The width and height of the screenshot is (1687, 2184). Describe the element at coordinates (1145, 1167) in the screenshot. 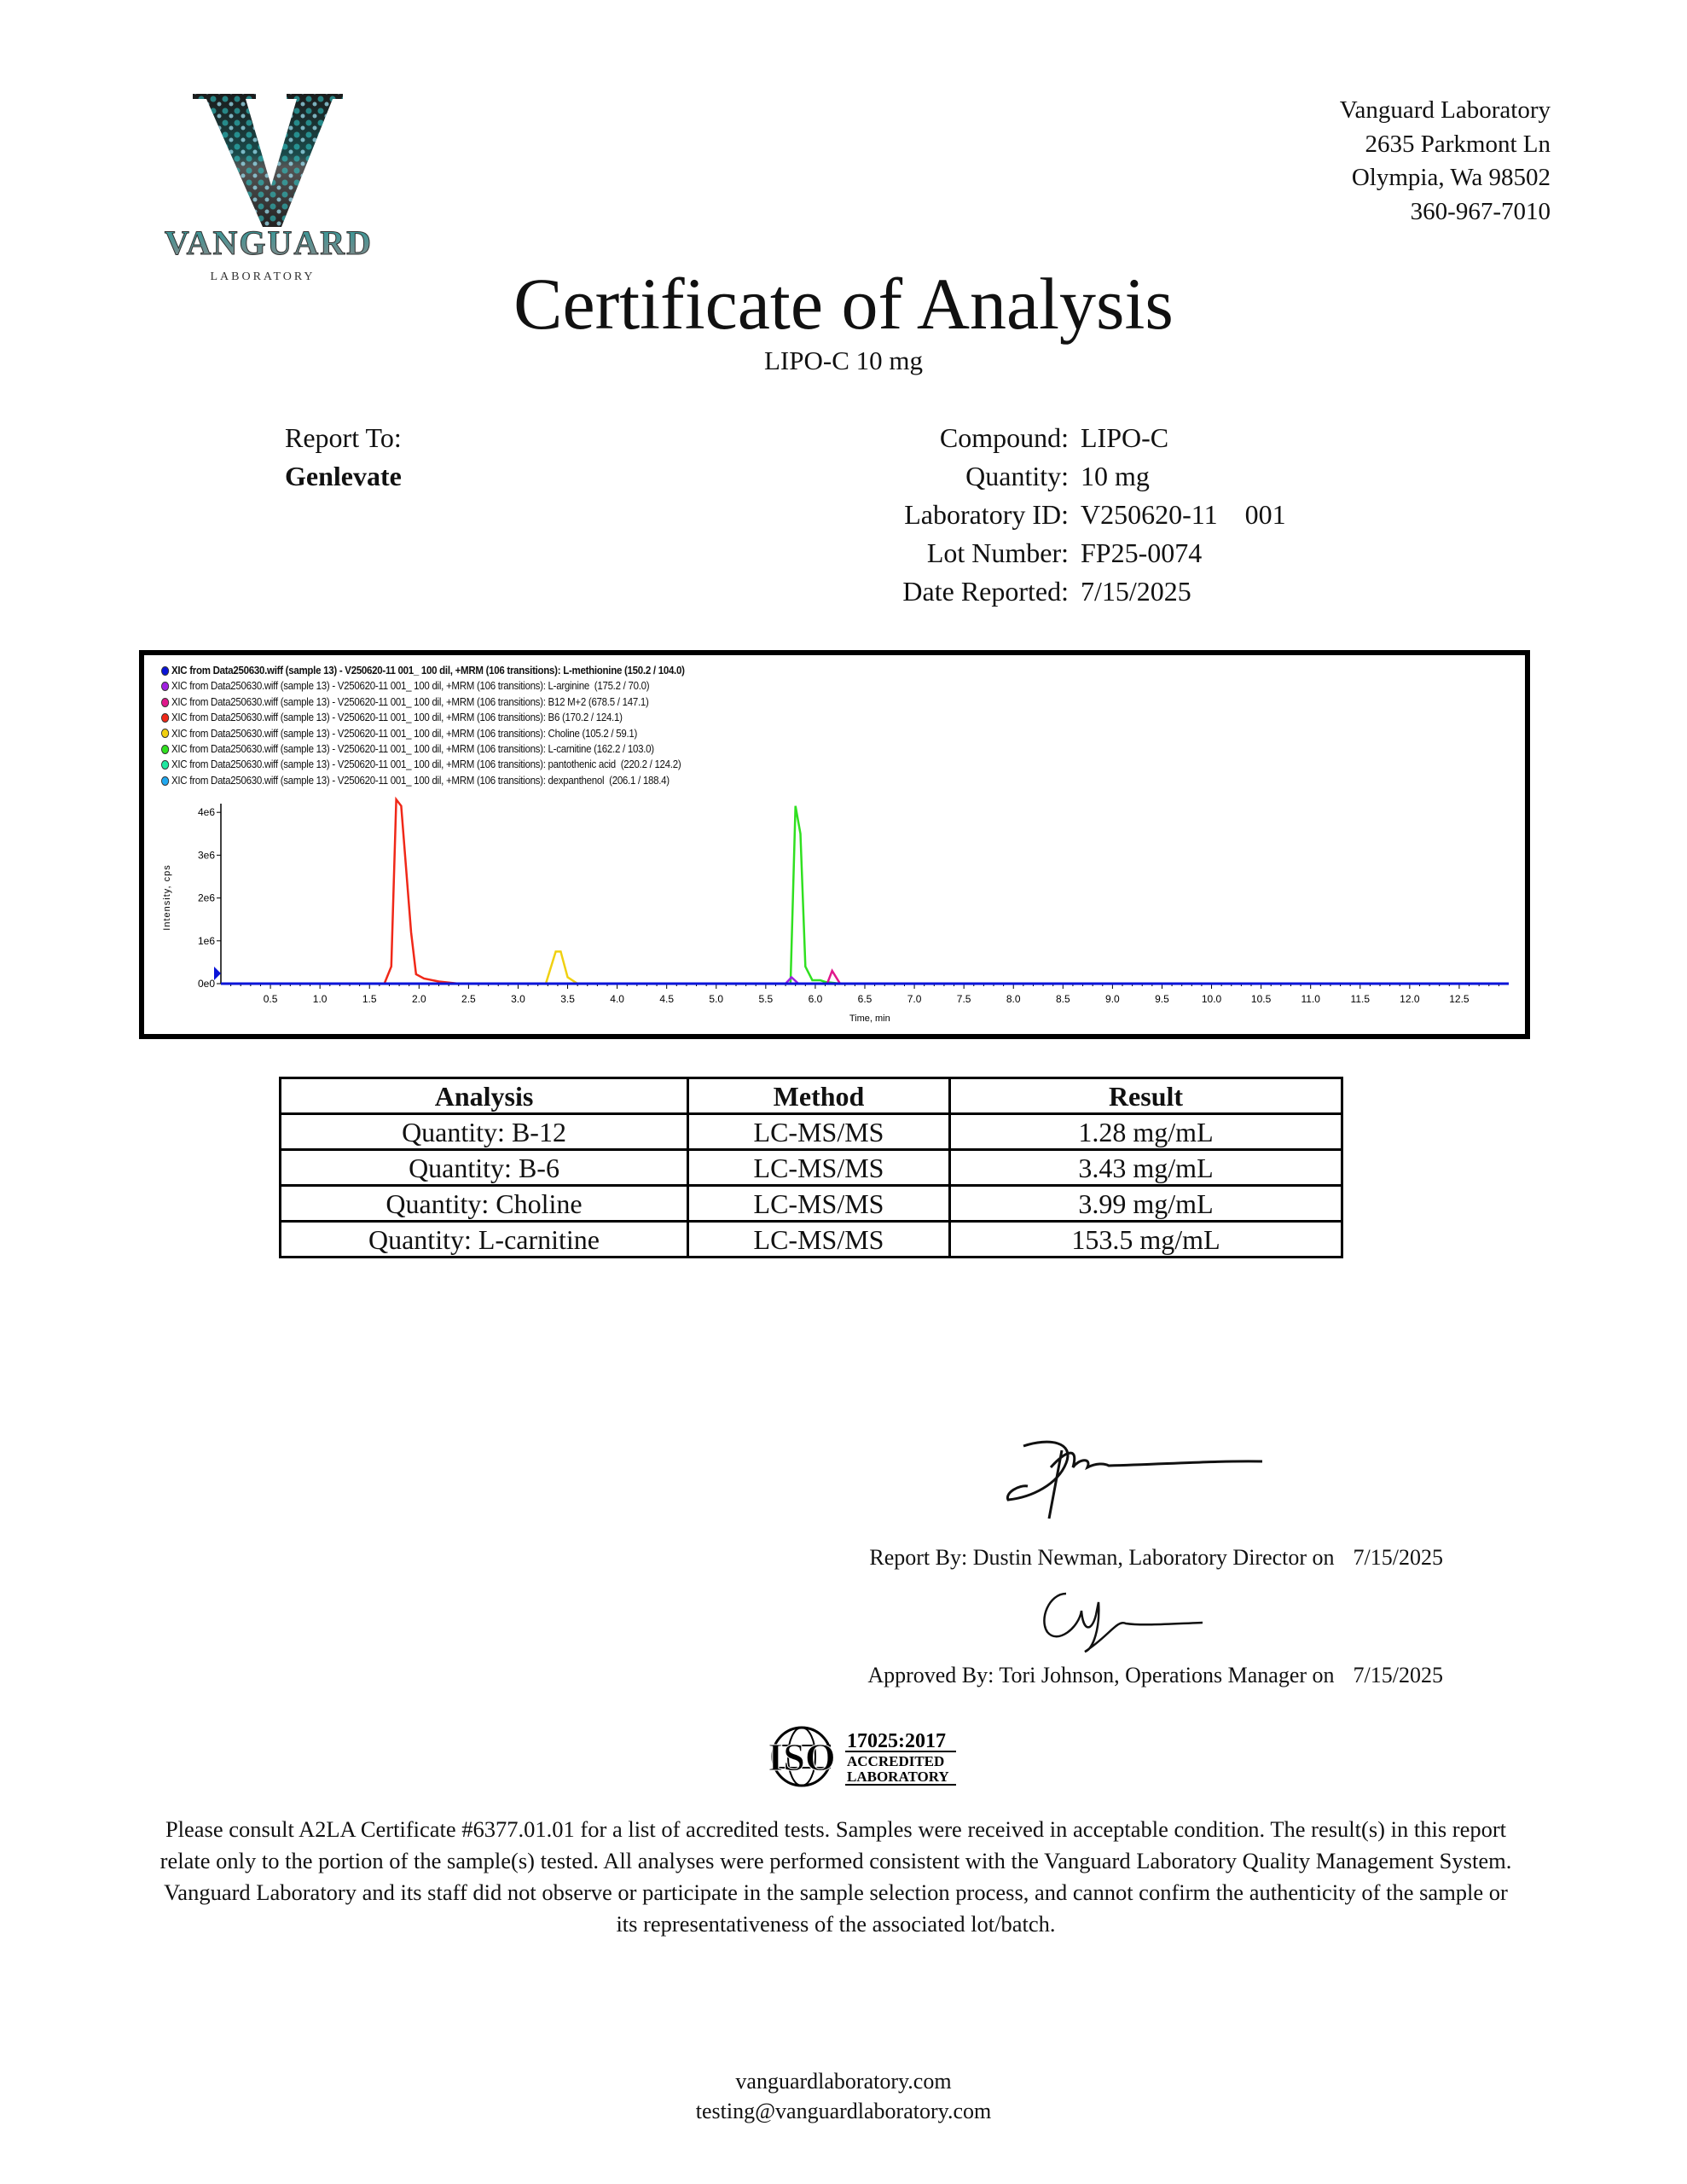

I see `cell-result: 3.43 mg/mL` at that location.